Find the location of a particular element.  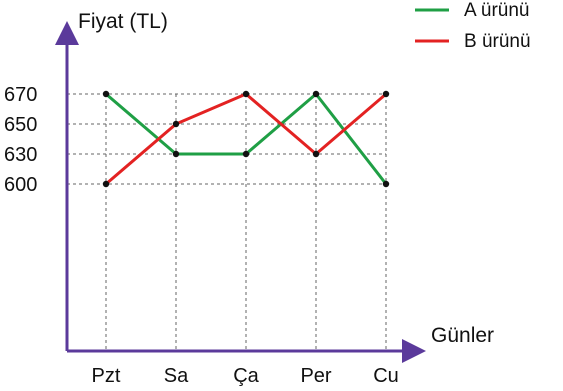

x-tick-label: Cu is located at coordinates (386, 376).